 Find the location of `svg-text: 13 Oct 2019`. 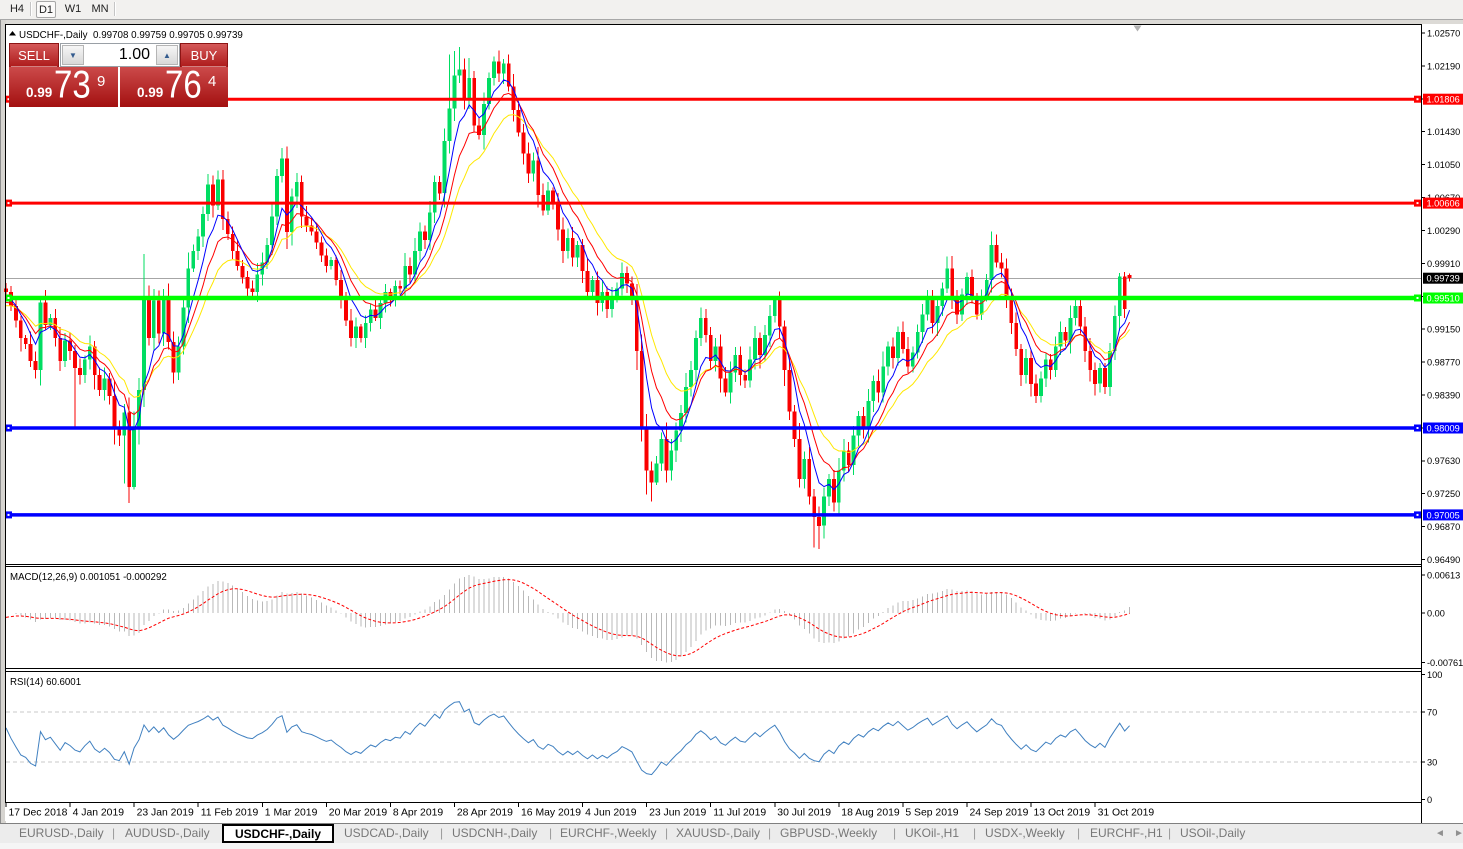

svg-text: 13 Oct 2019 is located at coordinates (1062, 813).